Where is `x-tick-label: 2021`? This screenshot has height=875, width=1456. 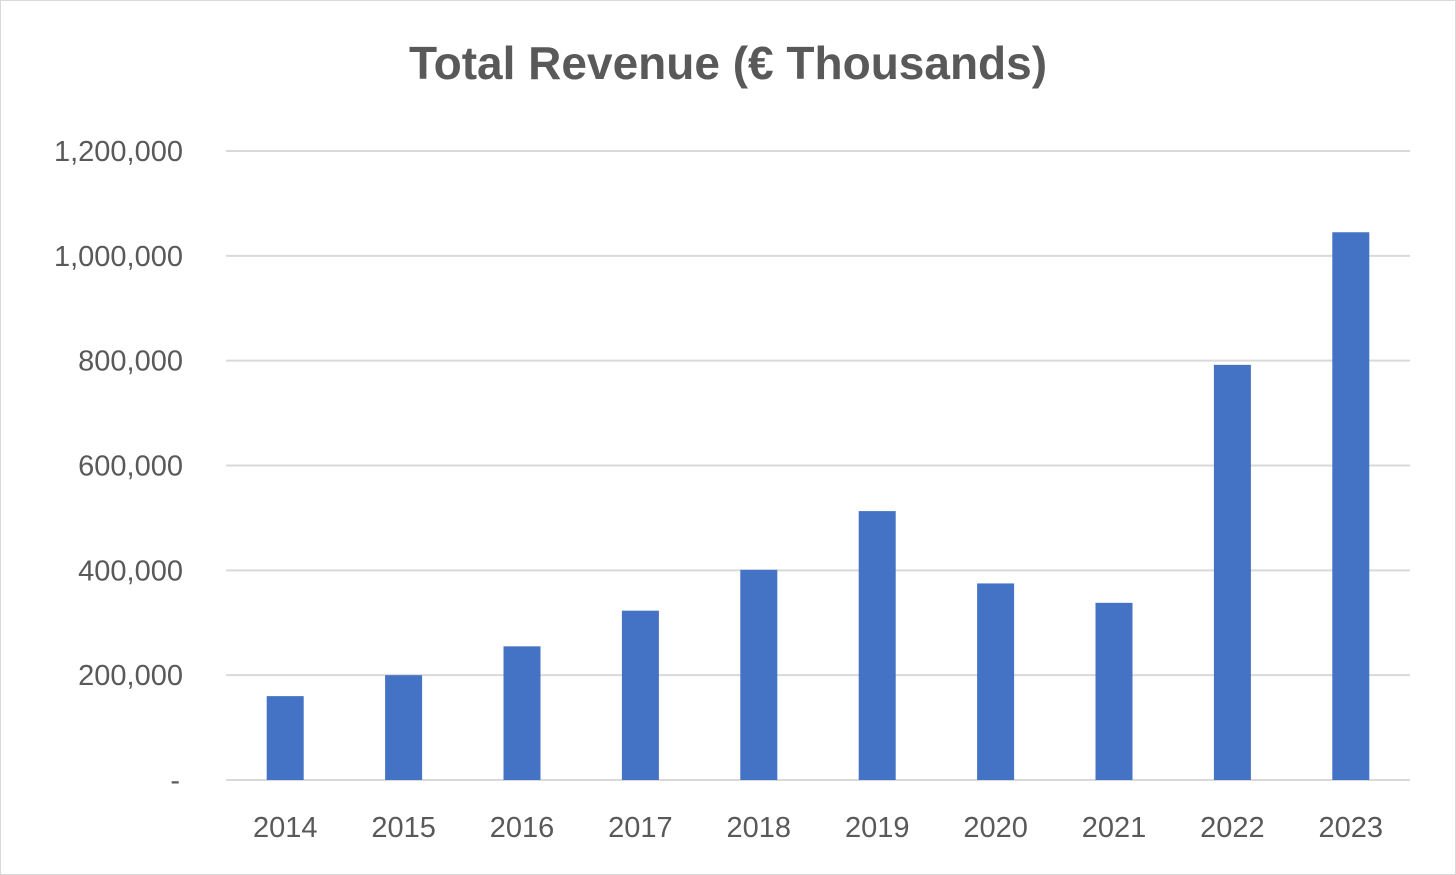 x-tick-label: 2021 is located at coordinates (1114, 828).